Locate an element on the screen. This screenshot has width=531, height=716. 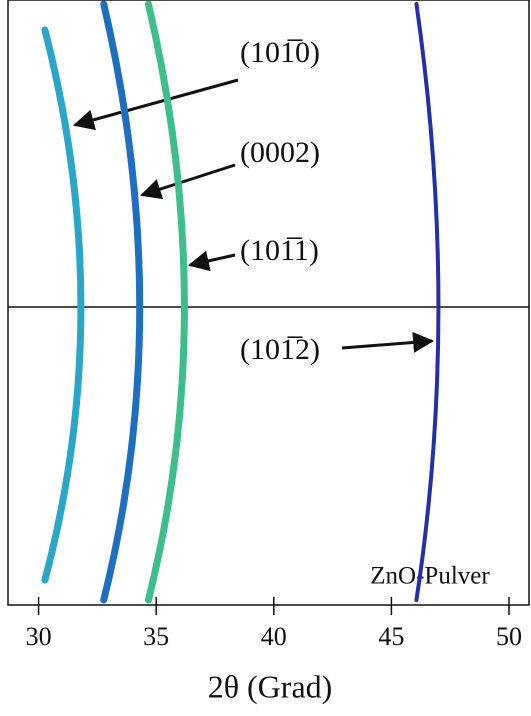
peak-label: (101̅2) is located at coordinates (280, 349).